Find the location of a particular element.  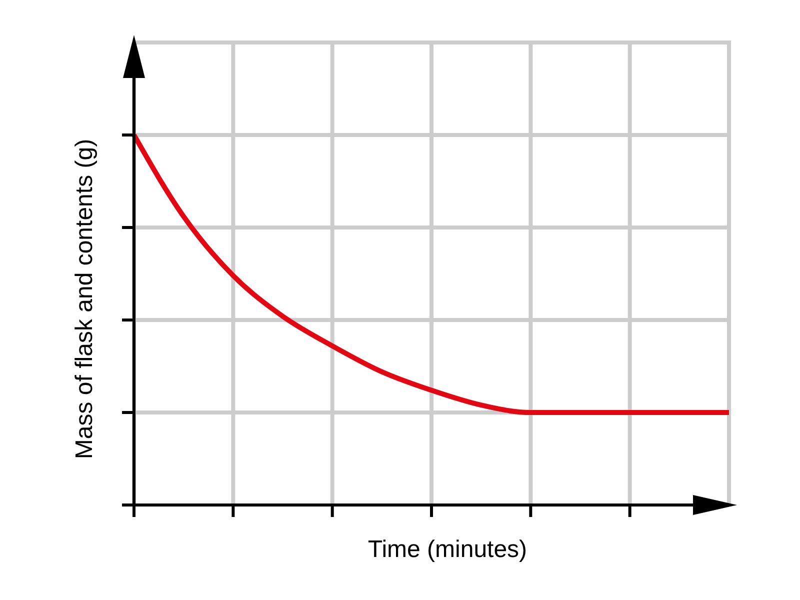

x-axis-title: Time (minutes) is located at coordinates (448, 549).